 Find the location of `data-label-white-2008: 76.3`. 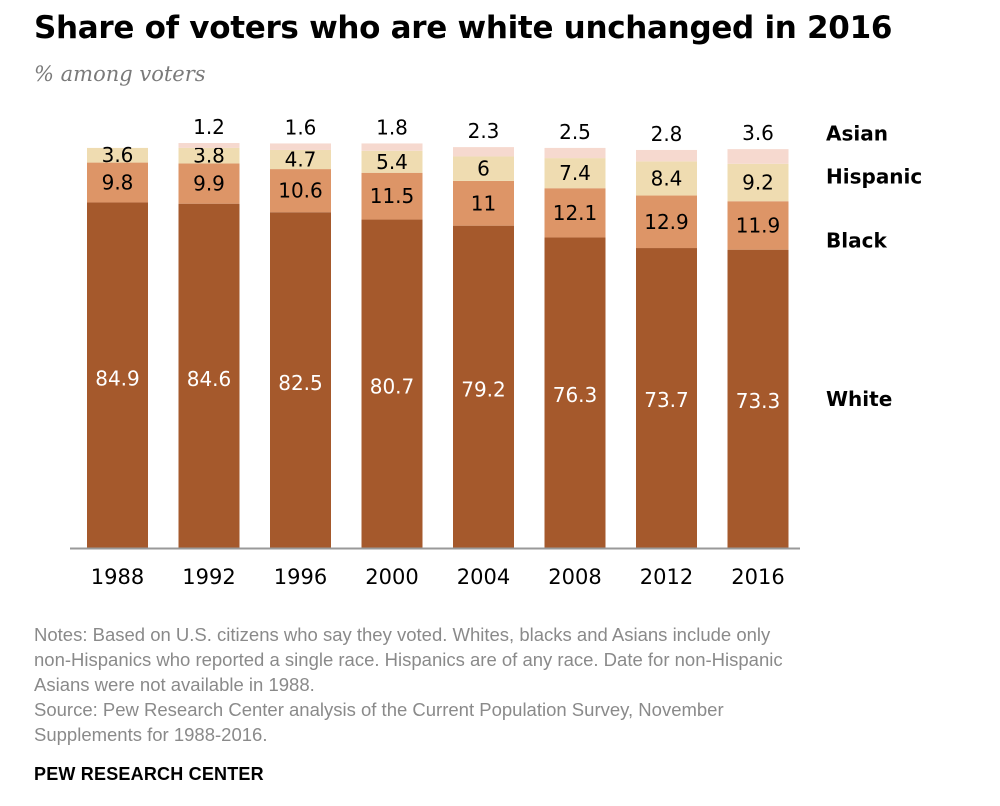

data-label-white-2008: 76.3 is located at coordinates (575, 395).